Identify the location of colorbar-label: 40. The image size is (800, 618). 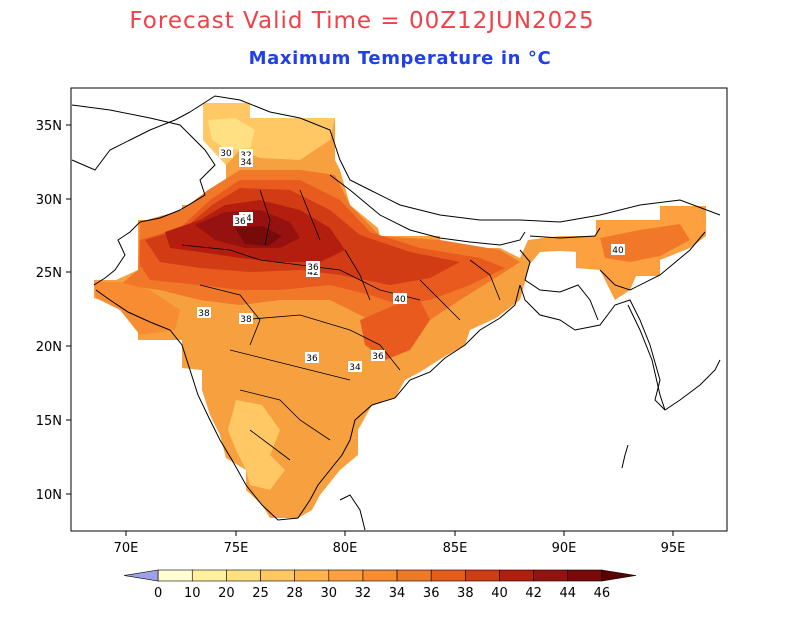
(499, 593).